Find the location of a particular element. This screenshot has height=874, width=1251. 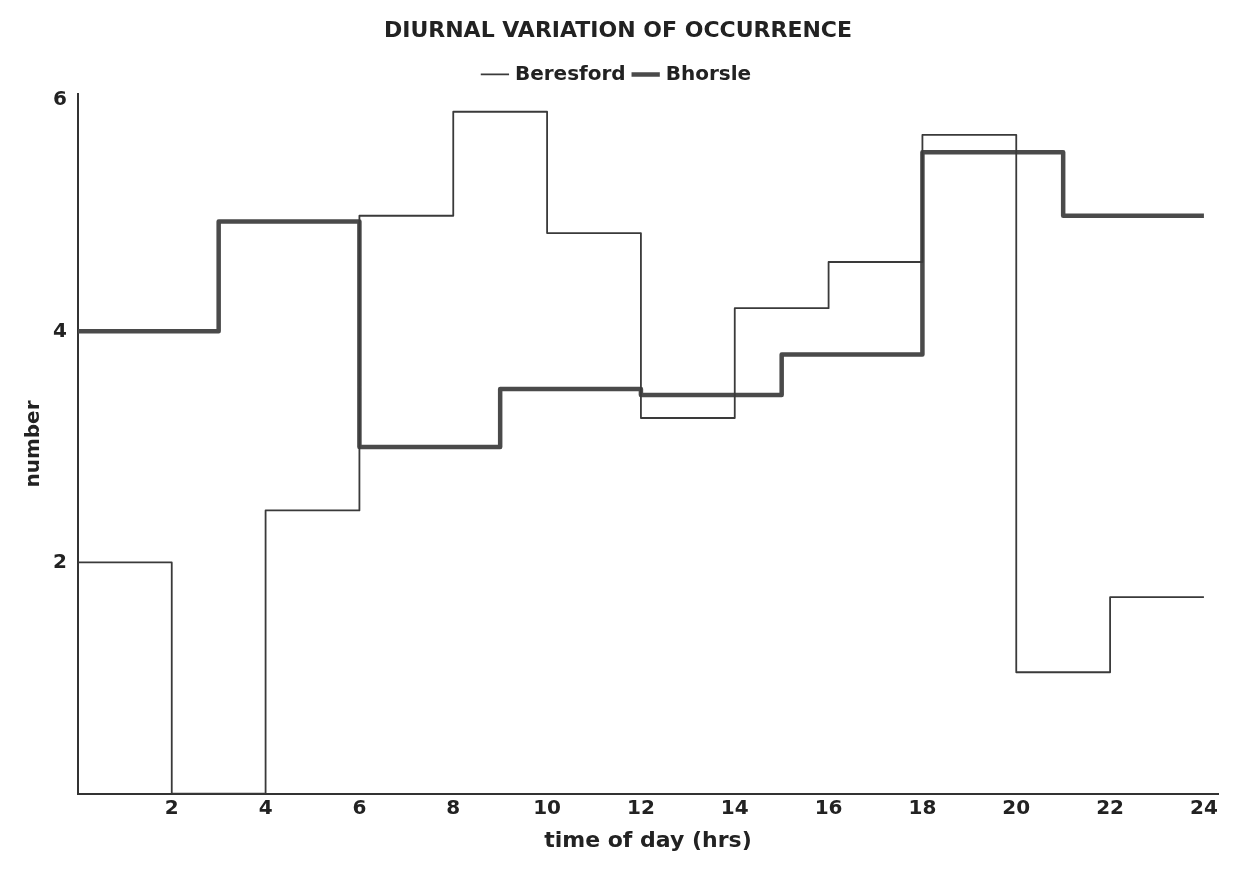

x-tick-label: 18 is located at coordinates (922, 806).